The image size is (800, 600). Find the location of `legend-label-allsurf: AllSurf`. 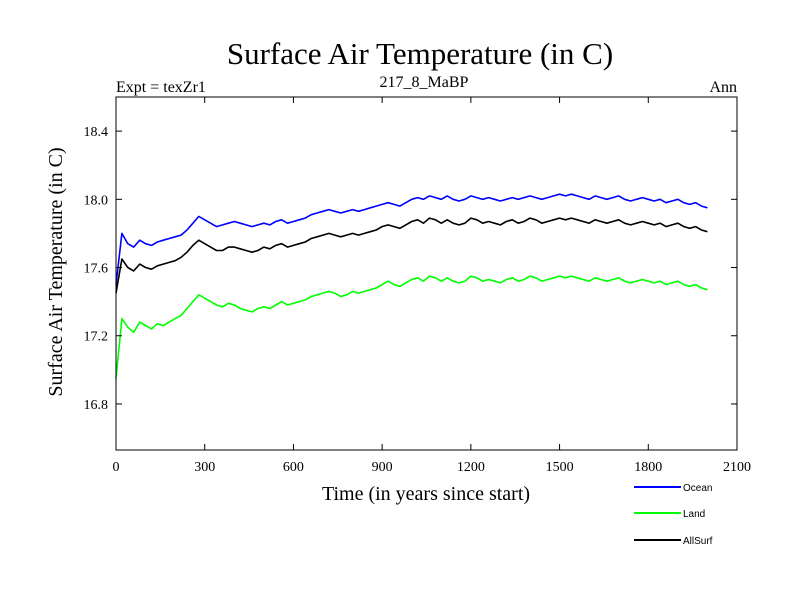

legend-label-allsurf: AllSurf is located at coordinates (698, 541).